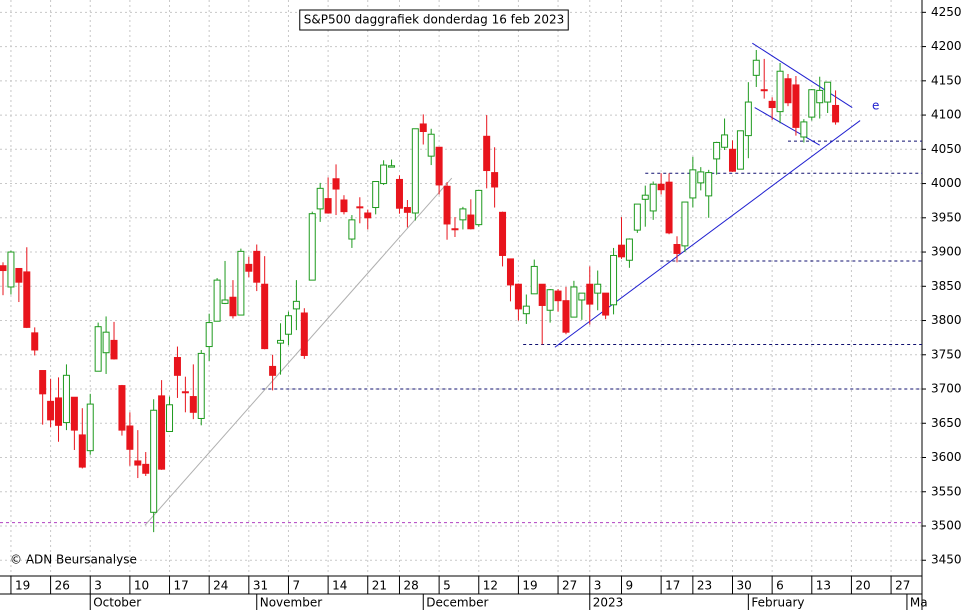 The image size is (980, 610). Describe the element at coordinates (919, 603) in the screenshot. I see `month-label: Ma` at that location.